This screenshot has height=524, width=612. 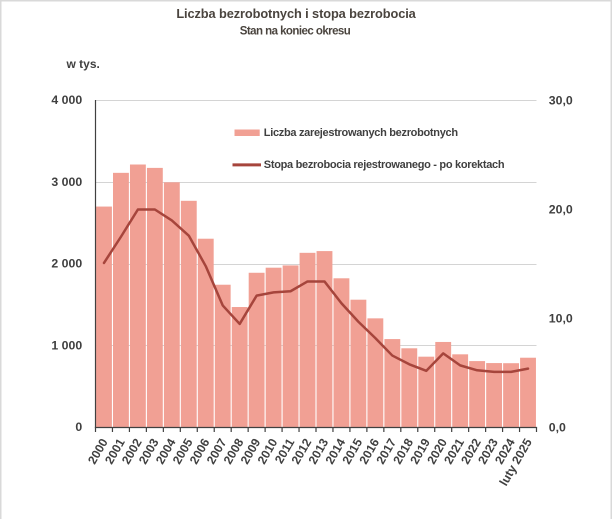 What do you see at coordinates (561, 101) in the screenshot?
I see `svg-text: 30,0` at bounding box center [561, 101].